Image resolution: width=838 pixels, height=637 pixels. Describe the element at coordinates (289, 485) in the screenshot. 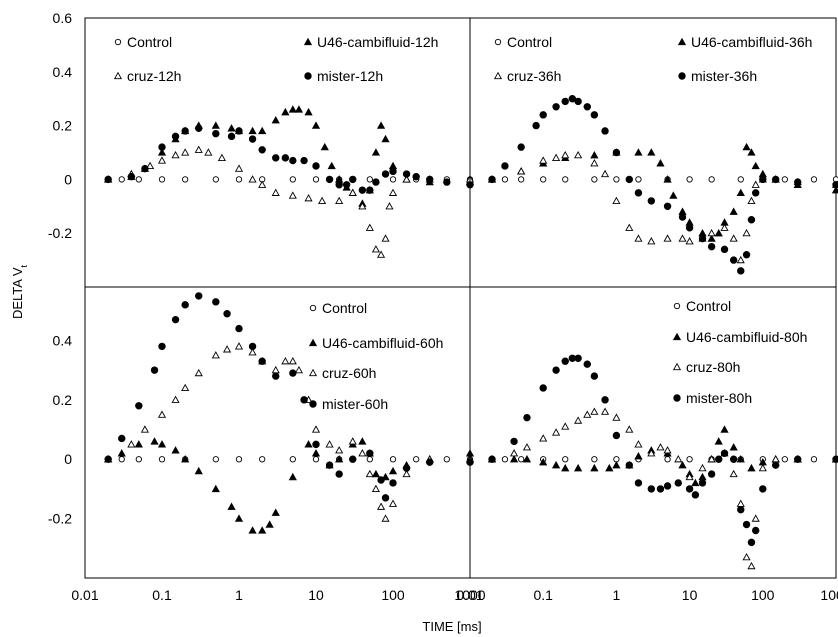

I see `series-u46-cambifluid-60h` at that location.